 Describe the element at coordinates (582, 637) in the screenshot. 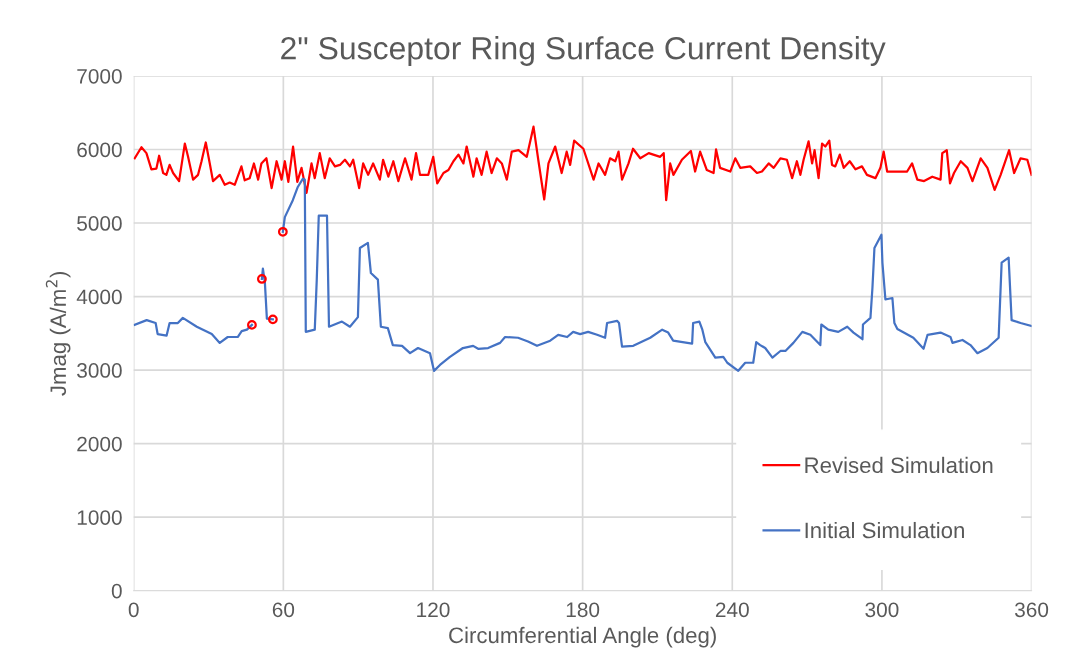

I see `x-axis-title: Circumferential Angle (deg)` at that location.